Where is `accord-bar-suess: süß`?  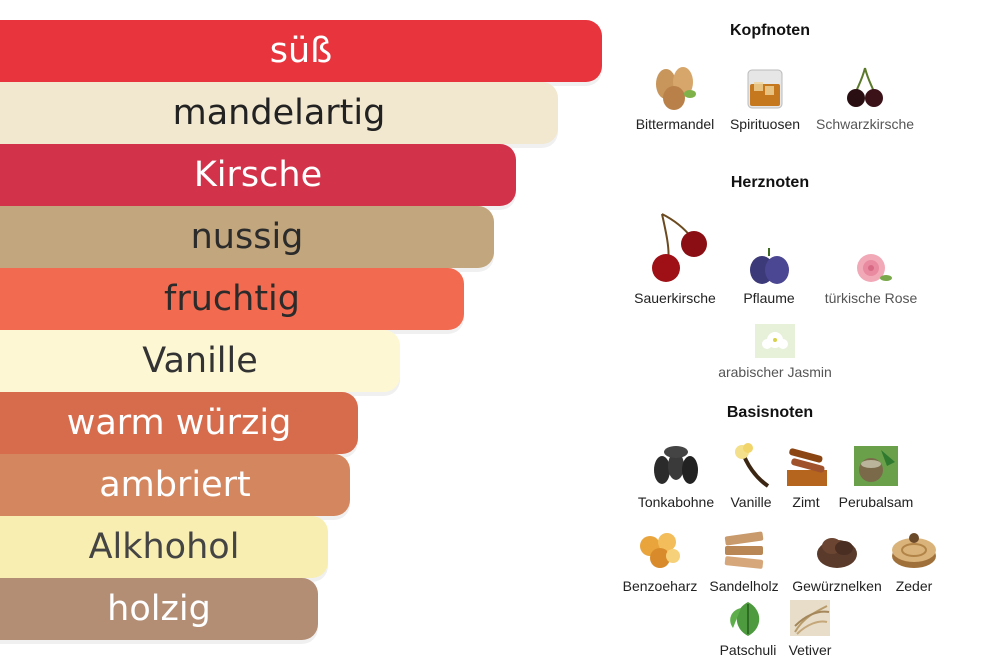
accord-bar-suess: süß is located at coordinates (301, 51).